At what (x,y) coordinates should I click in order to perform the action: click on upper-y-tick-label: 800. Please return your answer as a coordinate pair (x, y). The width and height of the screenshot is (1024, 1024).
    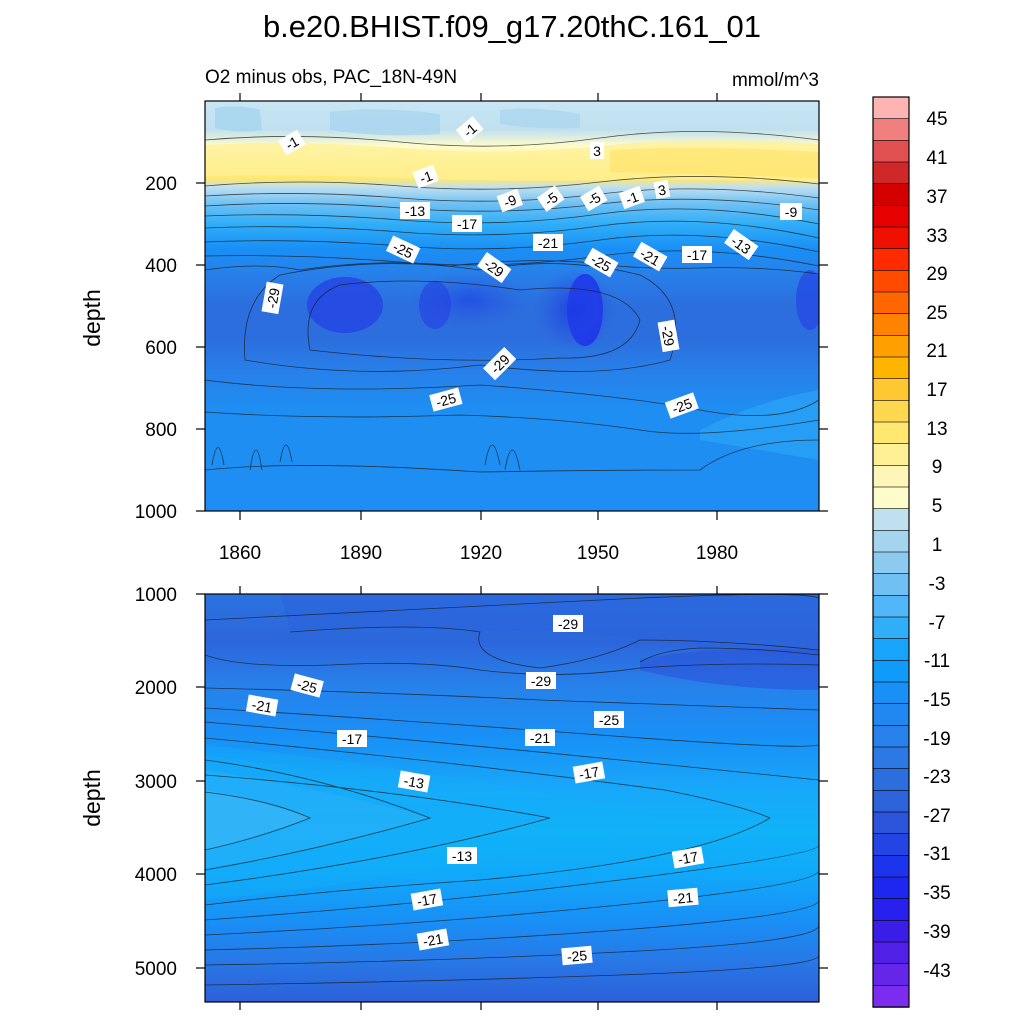
    Looking at the image, I should click on (161, 430).